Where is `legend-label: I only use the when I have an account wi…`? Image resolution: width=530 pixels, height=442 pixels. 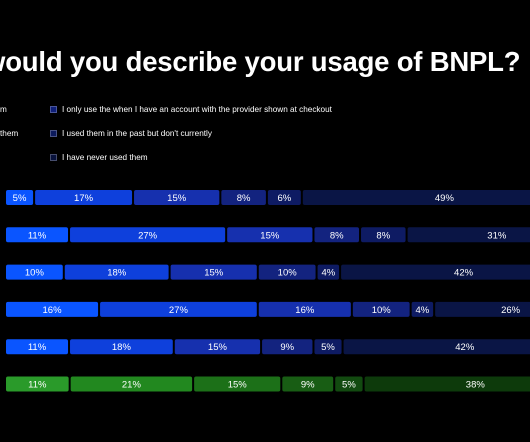
legend-label: I only use the when I have an account wi… is located at coordinates (197, 109).